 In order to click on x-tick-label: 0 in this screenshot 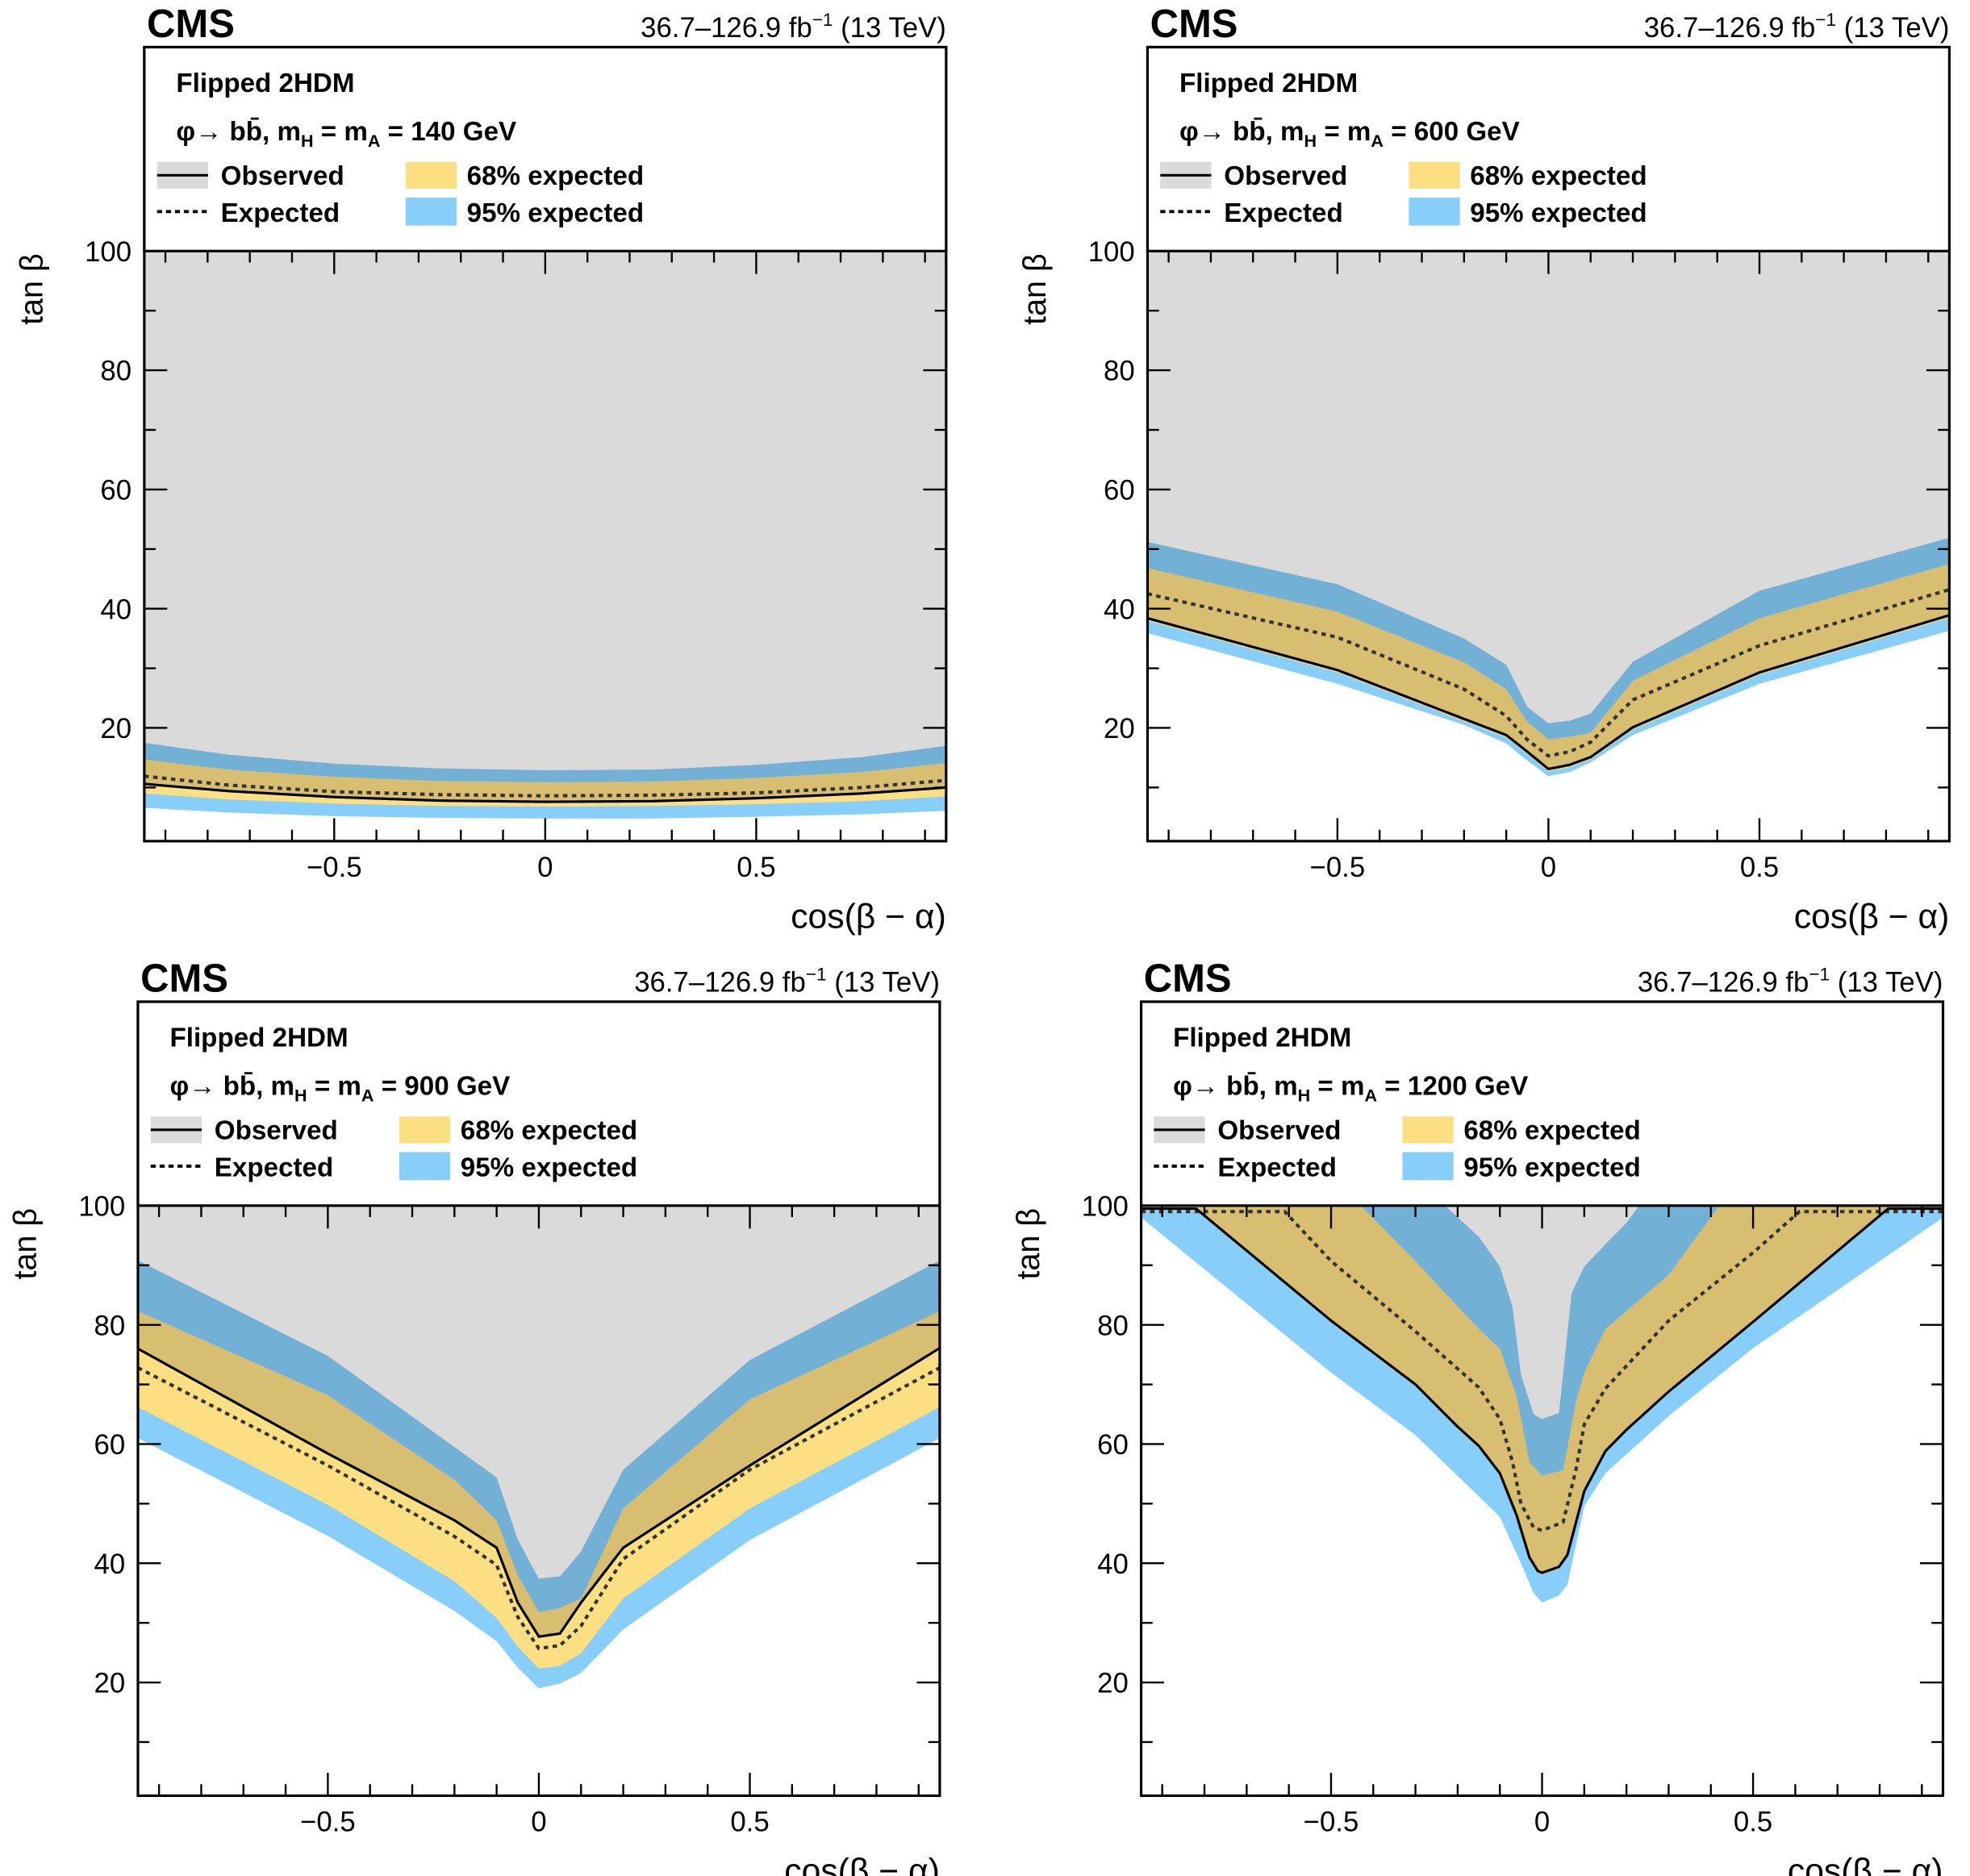, I will do `click(538, 1823)`.